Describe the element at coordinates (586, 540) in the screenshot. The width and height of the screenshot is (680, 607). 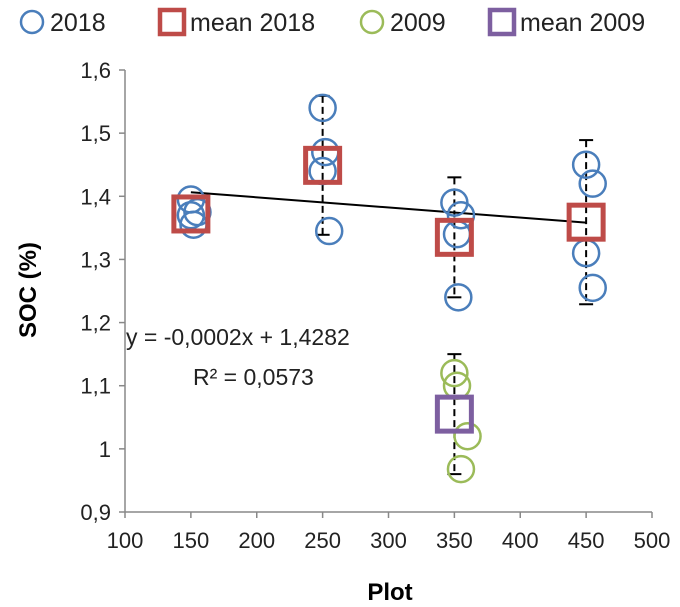
I see `x-tick-label: 450` at that location.